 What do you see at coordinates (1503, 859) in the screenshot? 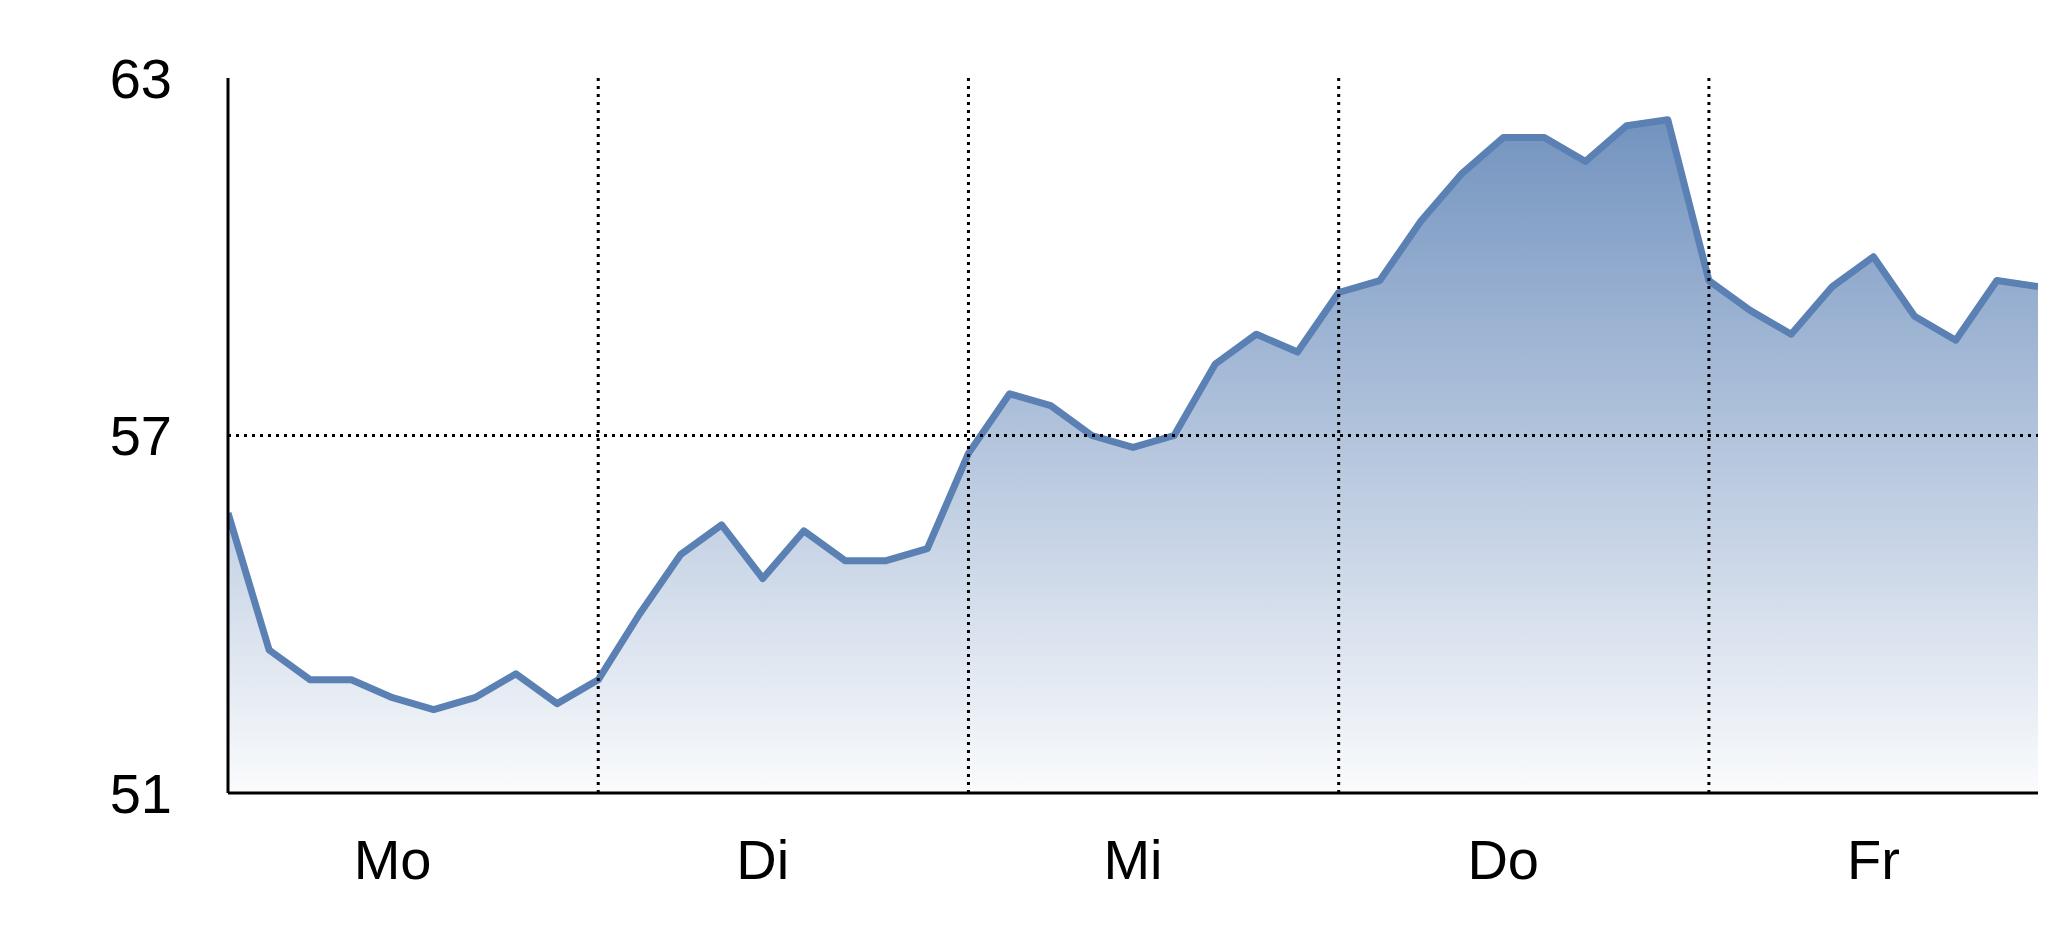
I see `x-tick-label: Do` at bounding box center [1503, 859].